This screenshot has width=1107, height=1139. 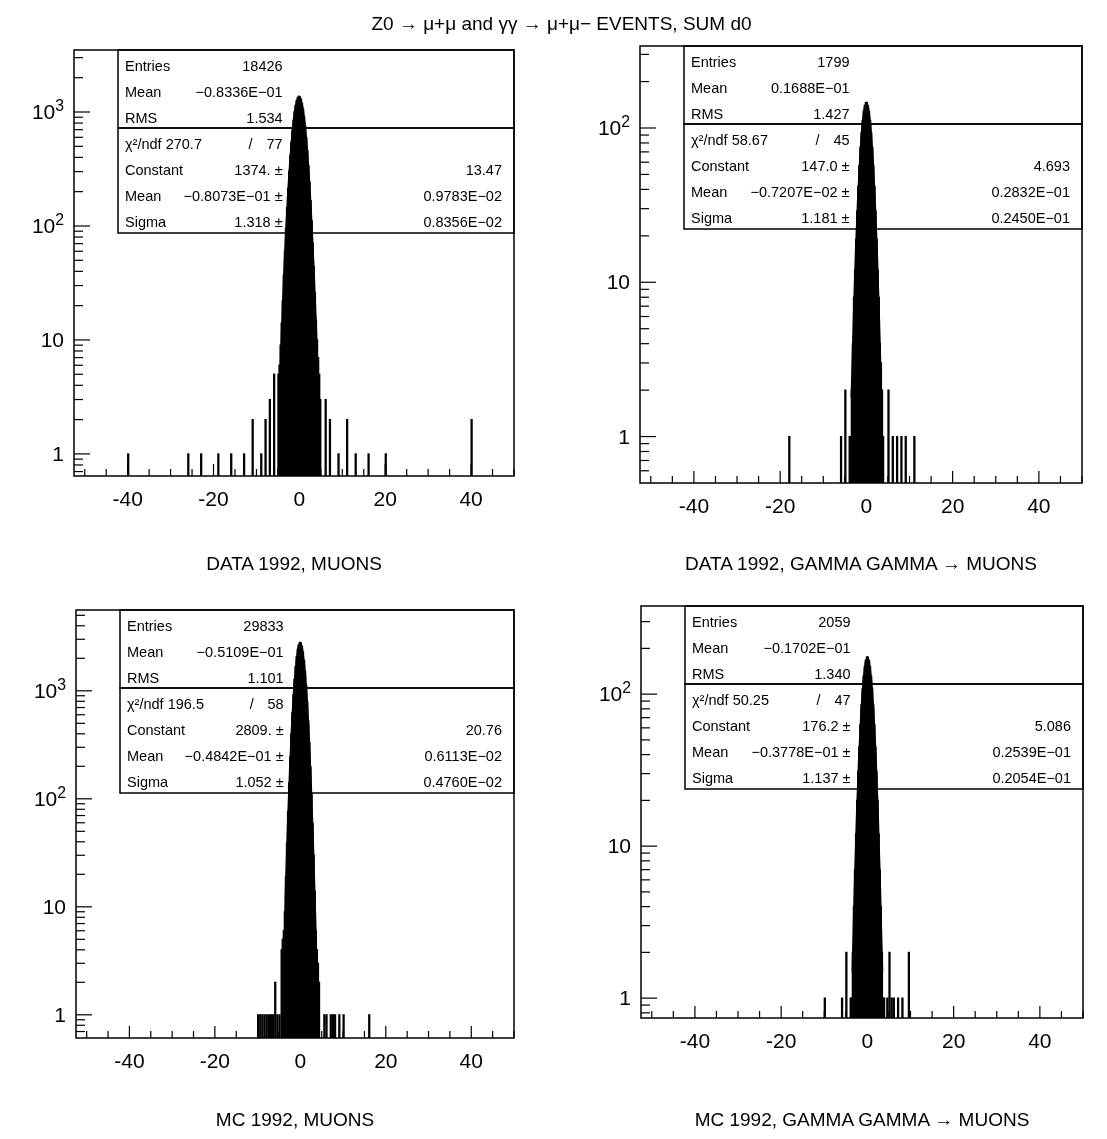 What do you see at coordinates (274, 144) in the screenshot?
I see `annotation: 77` at bounding box center [274, 144].